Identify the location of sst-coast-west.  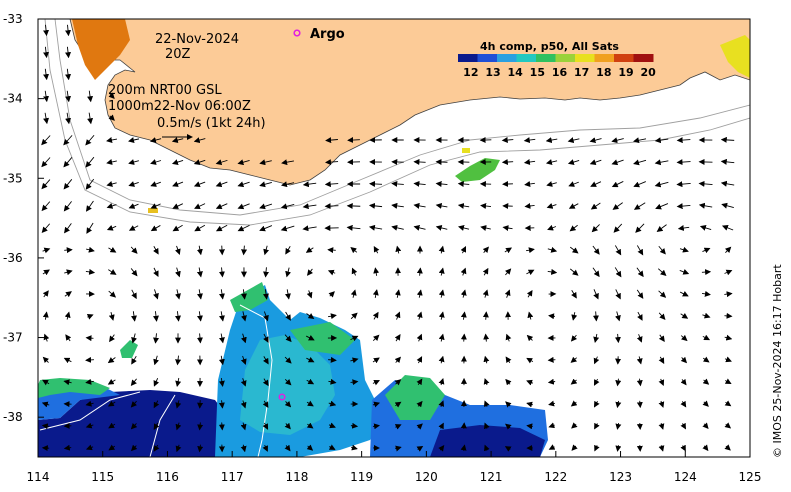
(101, 49).